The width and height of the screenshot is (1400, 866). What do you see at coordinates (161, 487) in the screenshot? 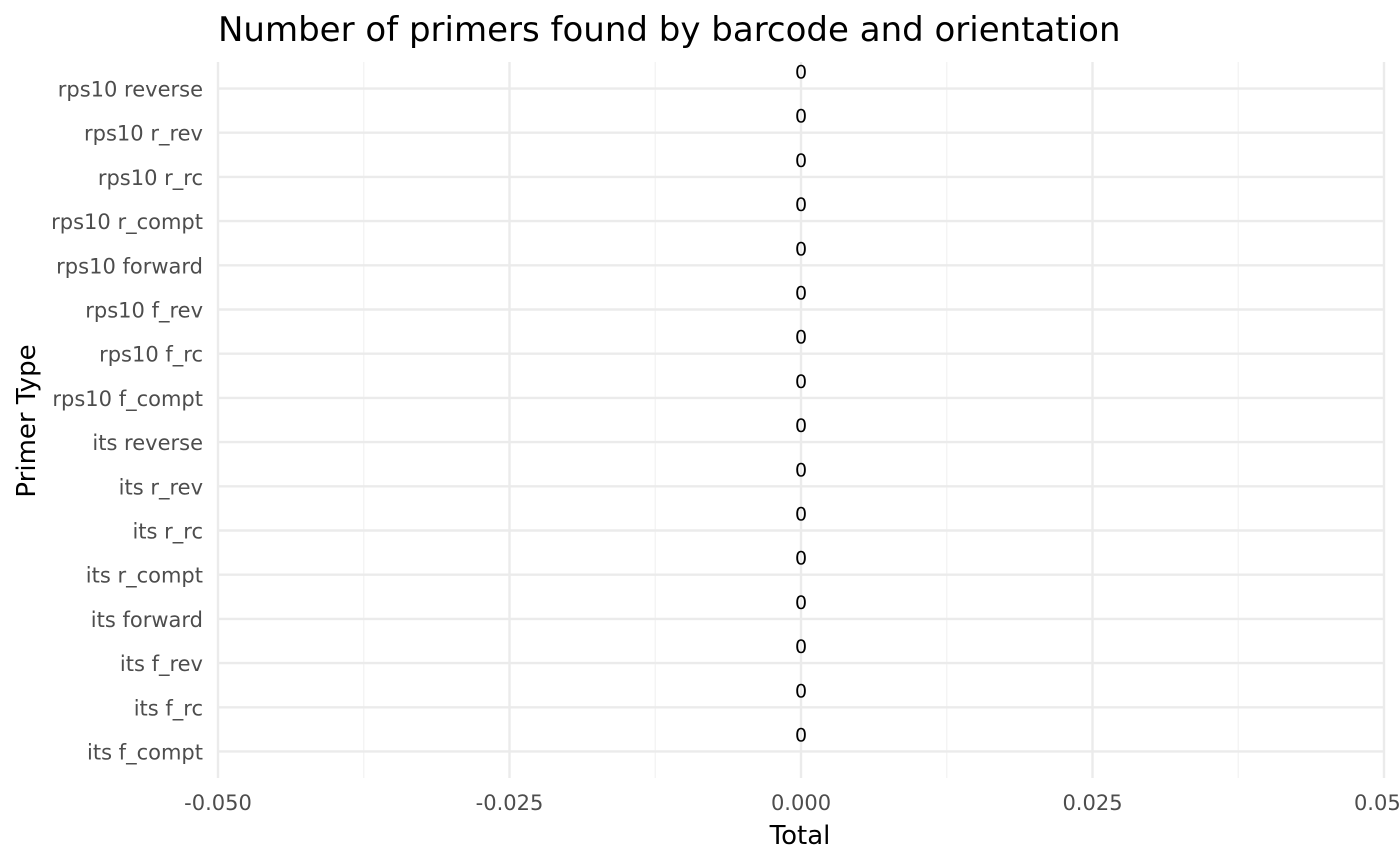
I see `y-tick-label: its r_rev` at bounding box center [161, 487].